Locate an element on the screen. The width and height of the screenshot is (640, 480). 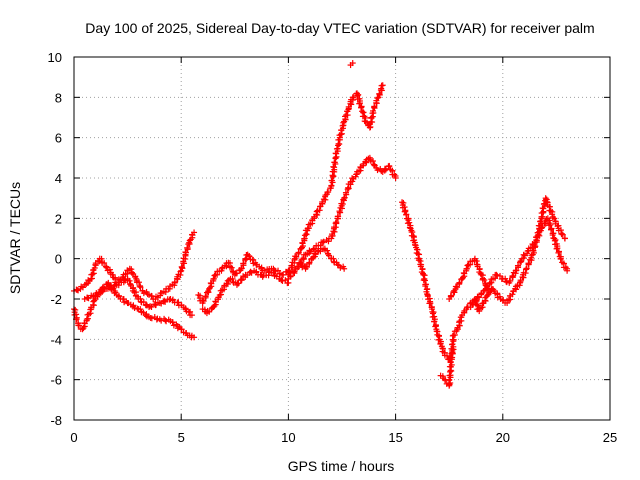
x-tick-label: 10 is located at coordinates (288, 437).